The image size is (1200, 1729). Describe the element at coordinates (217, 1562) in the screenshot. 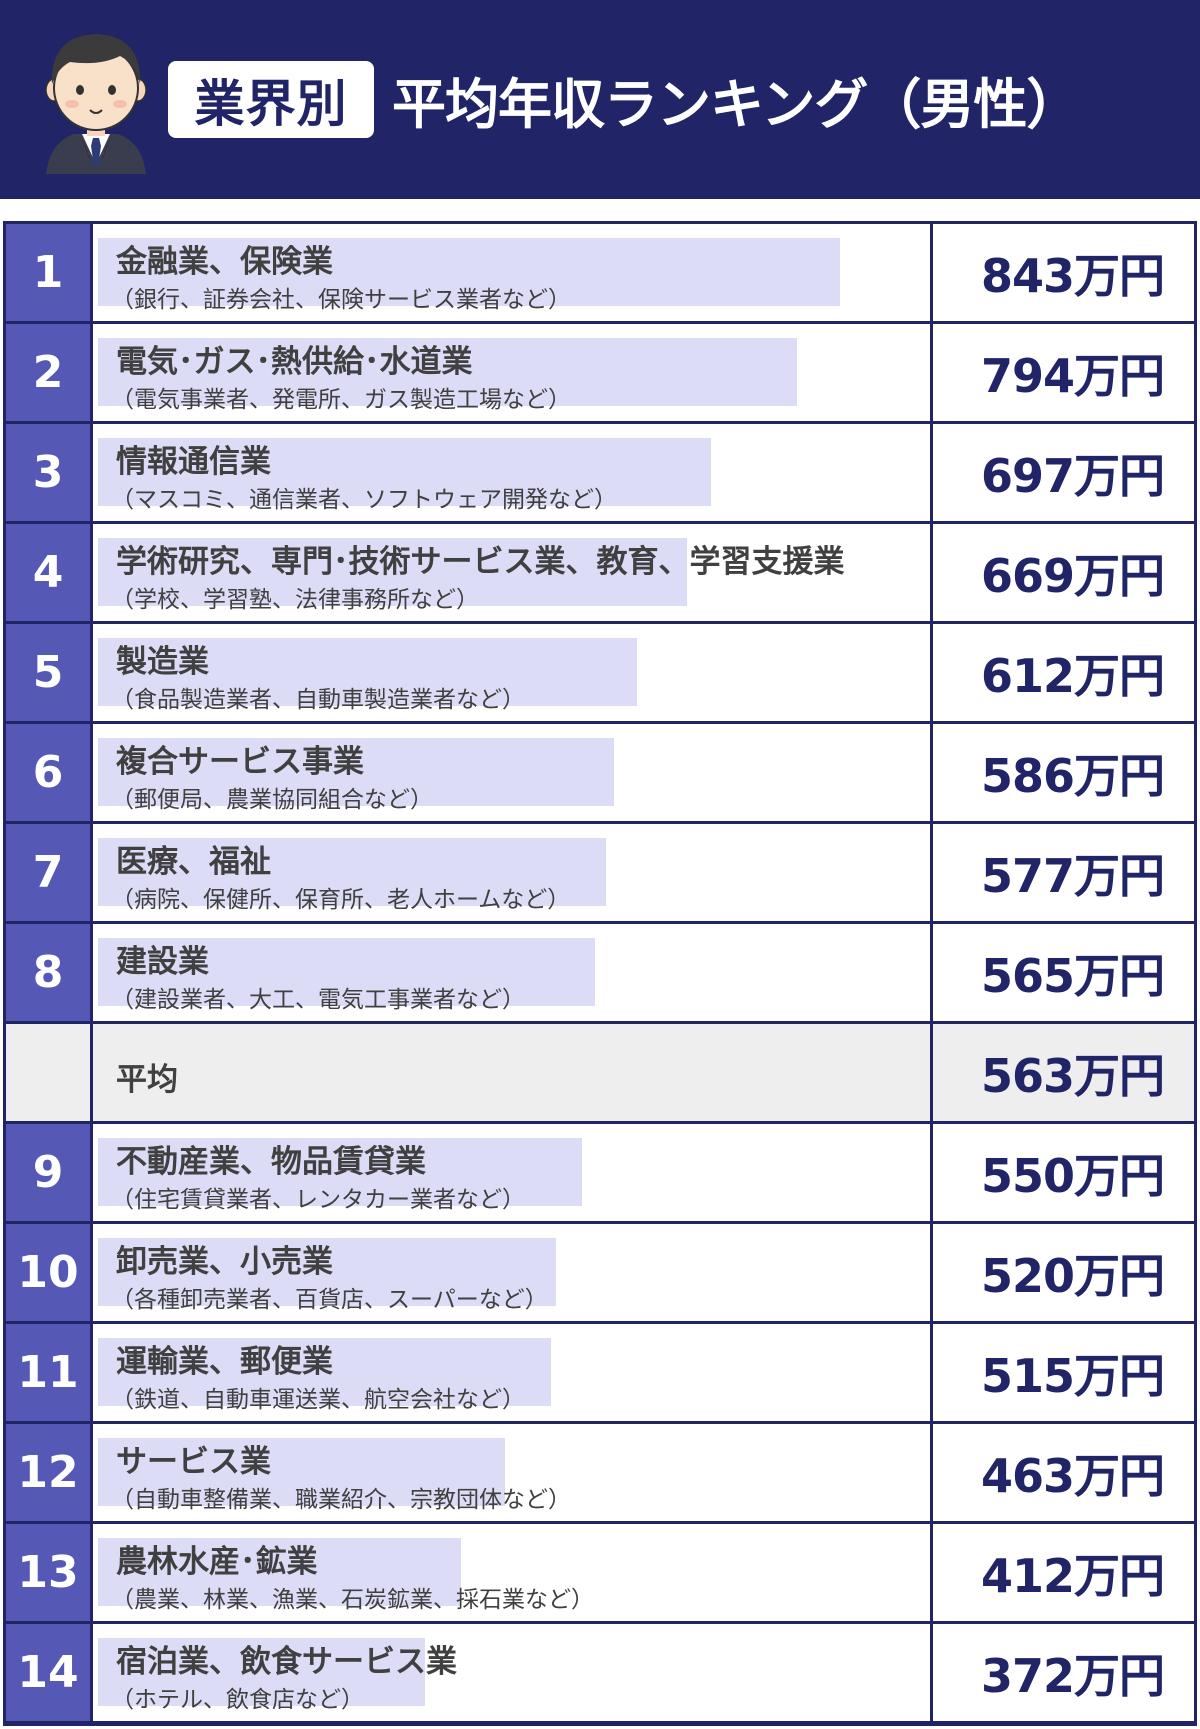

I see `industry-name: 農林水産･鉱業` at that location.